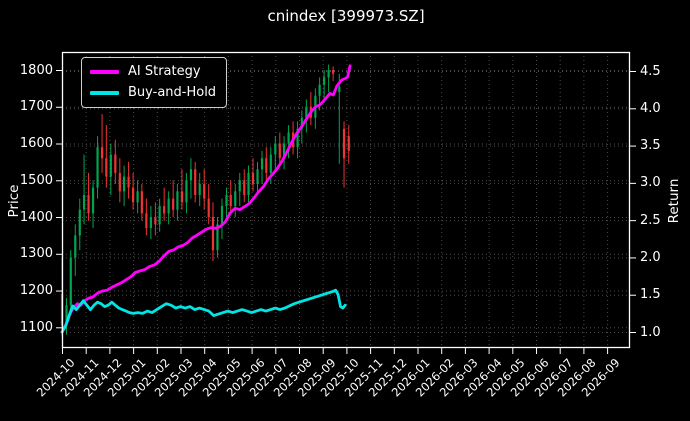 This screenshot has width=690, height=421. I want to click on price-tick-label: 1800, so click(36, 70).